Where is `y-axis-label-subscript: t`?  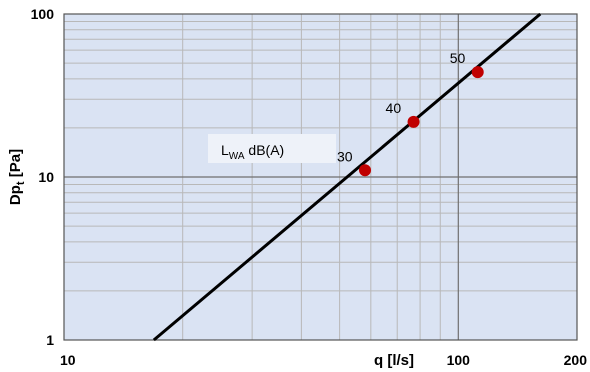
y-axis-label-subscript: t is located at coordinates (21, 183).